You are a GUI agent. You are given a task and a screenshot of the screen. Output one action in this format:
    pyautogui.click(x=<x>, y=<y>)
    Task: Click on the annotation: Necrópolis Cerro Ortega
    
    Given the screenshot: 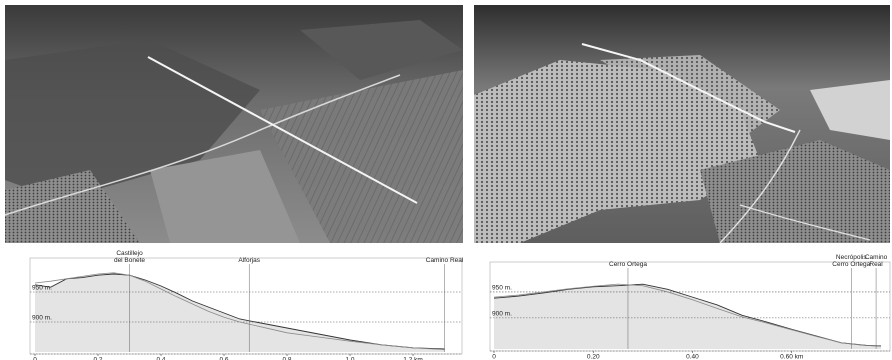 What is the action you would take?
    pyautogui.click(x=851, y=261)
    